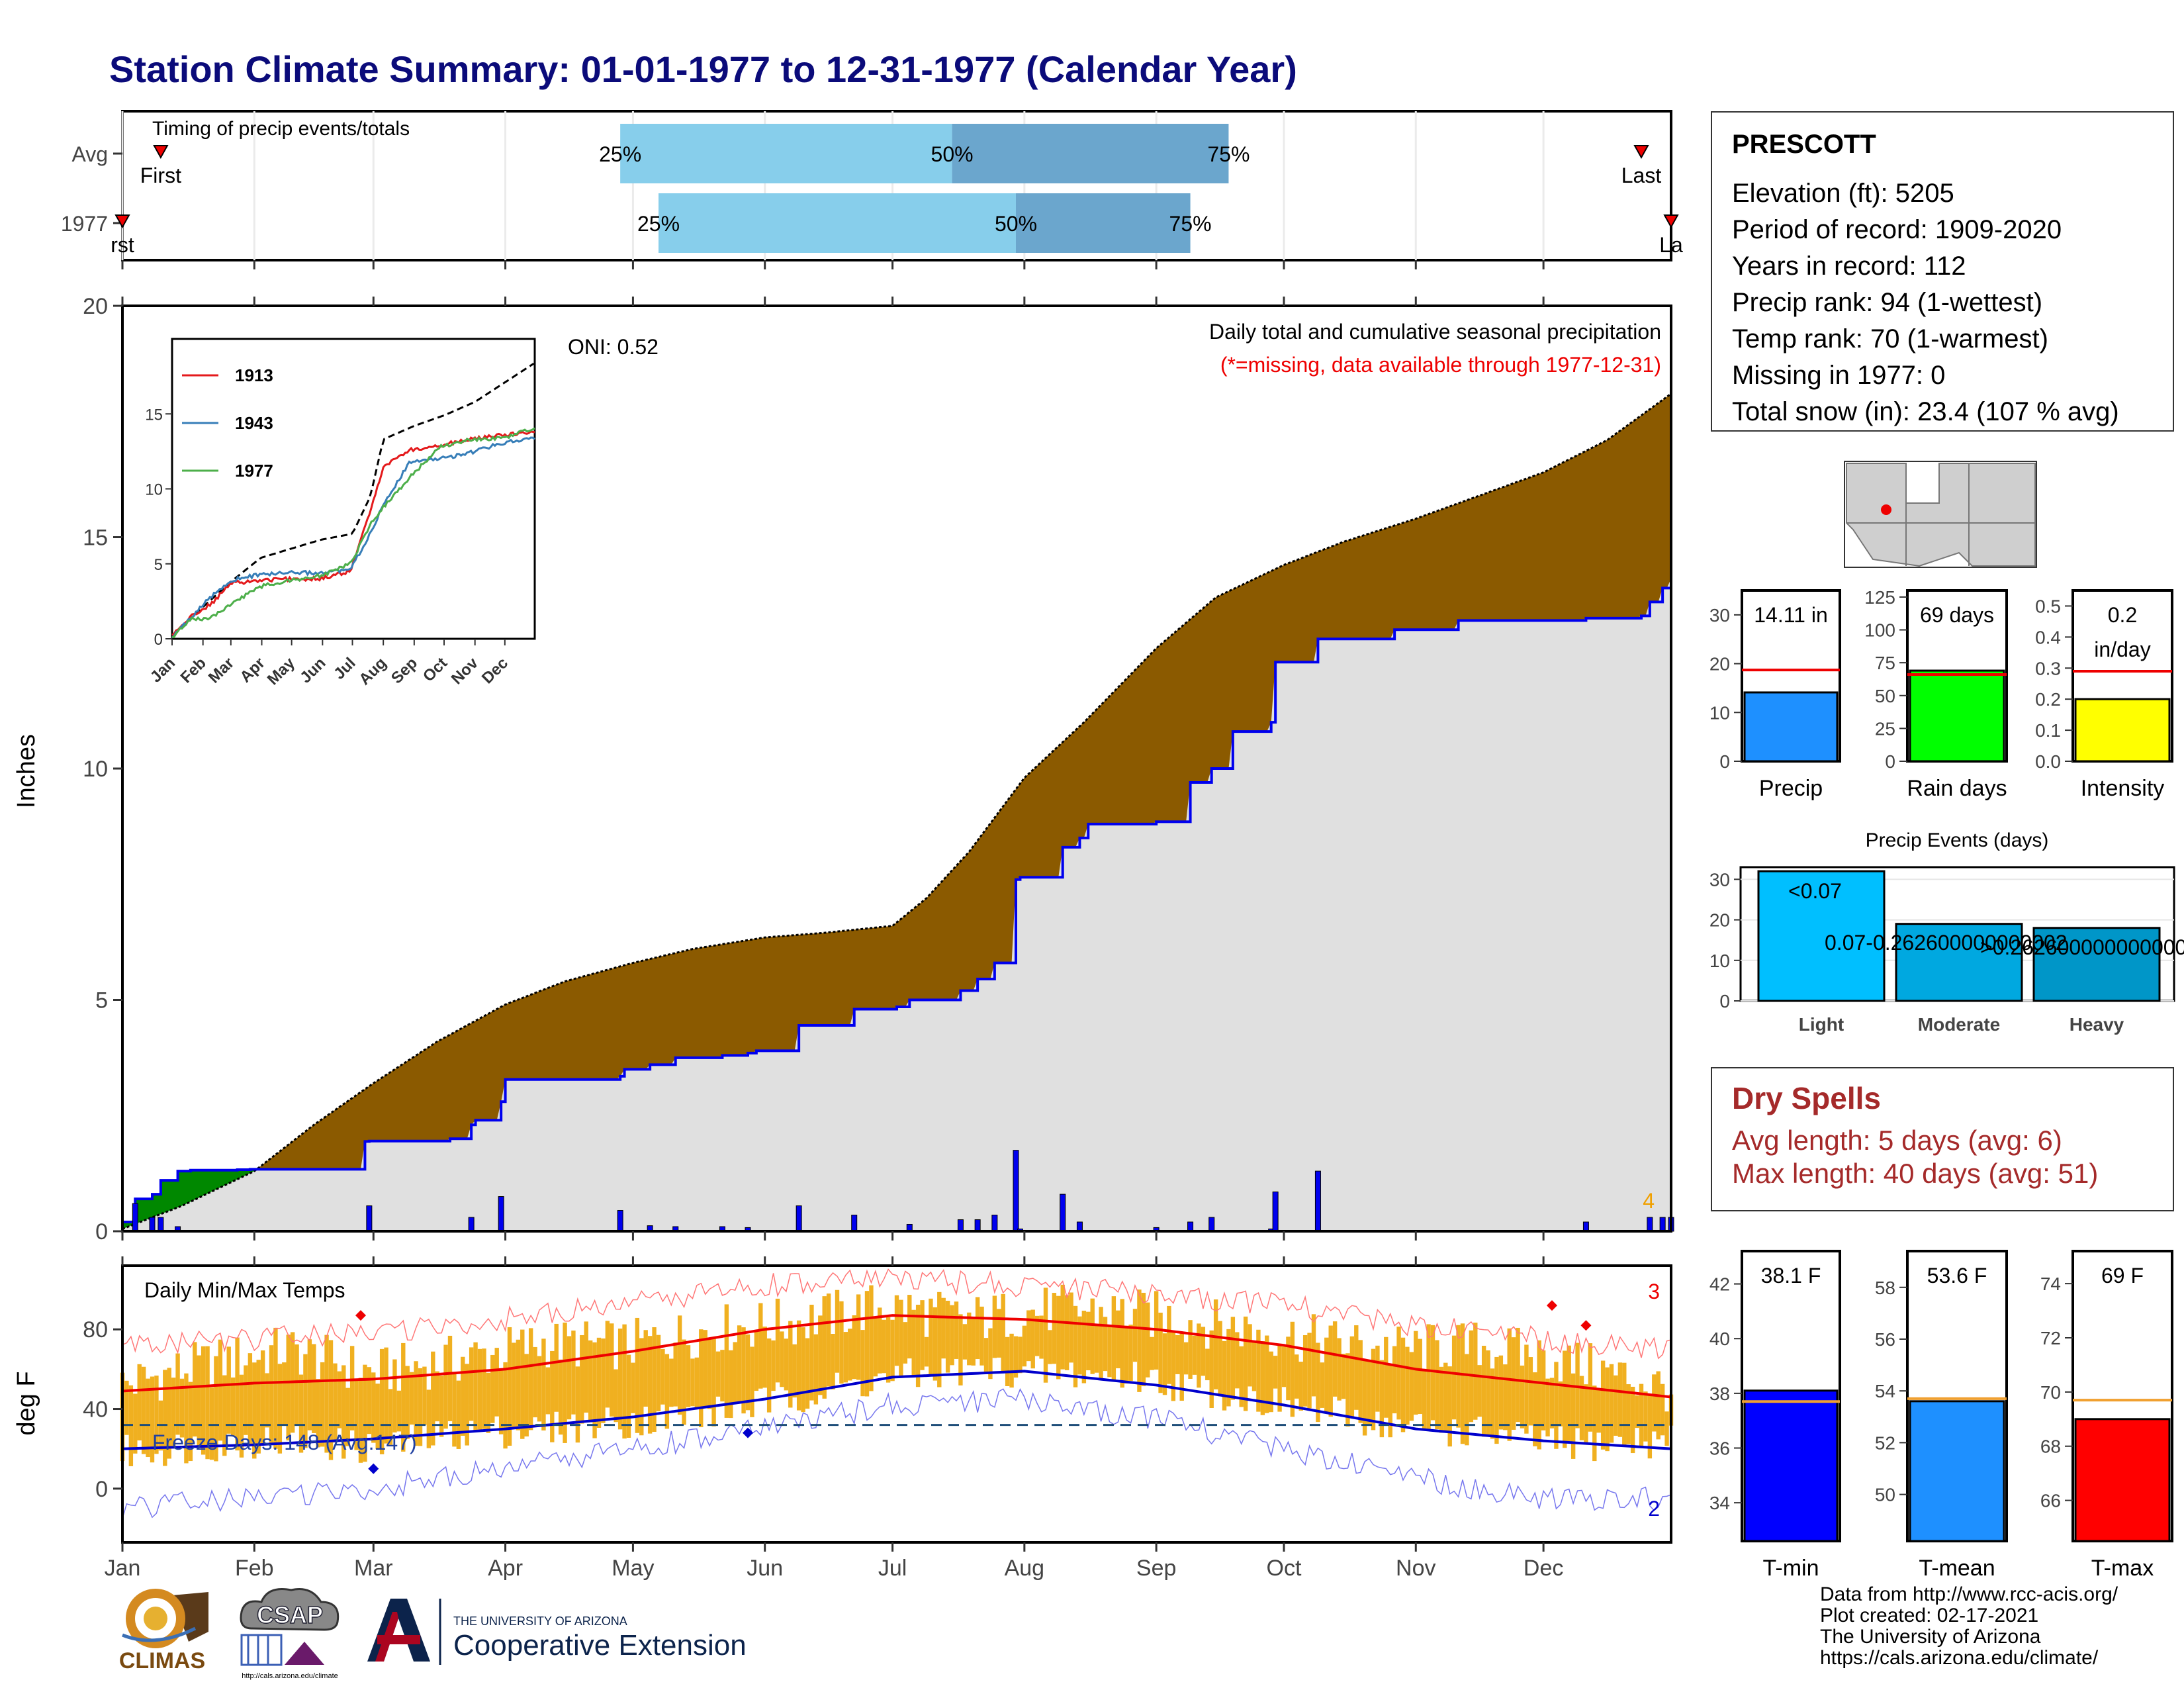 This screenshot has width=2184, height=1688. I want to click on inset-frame, so click(353, 489).